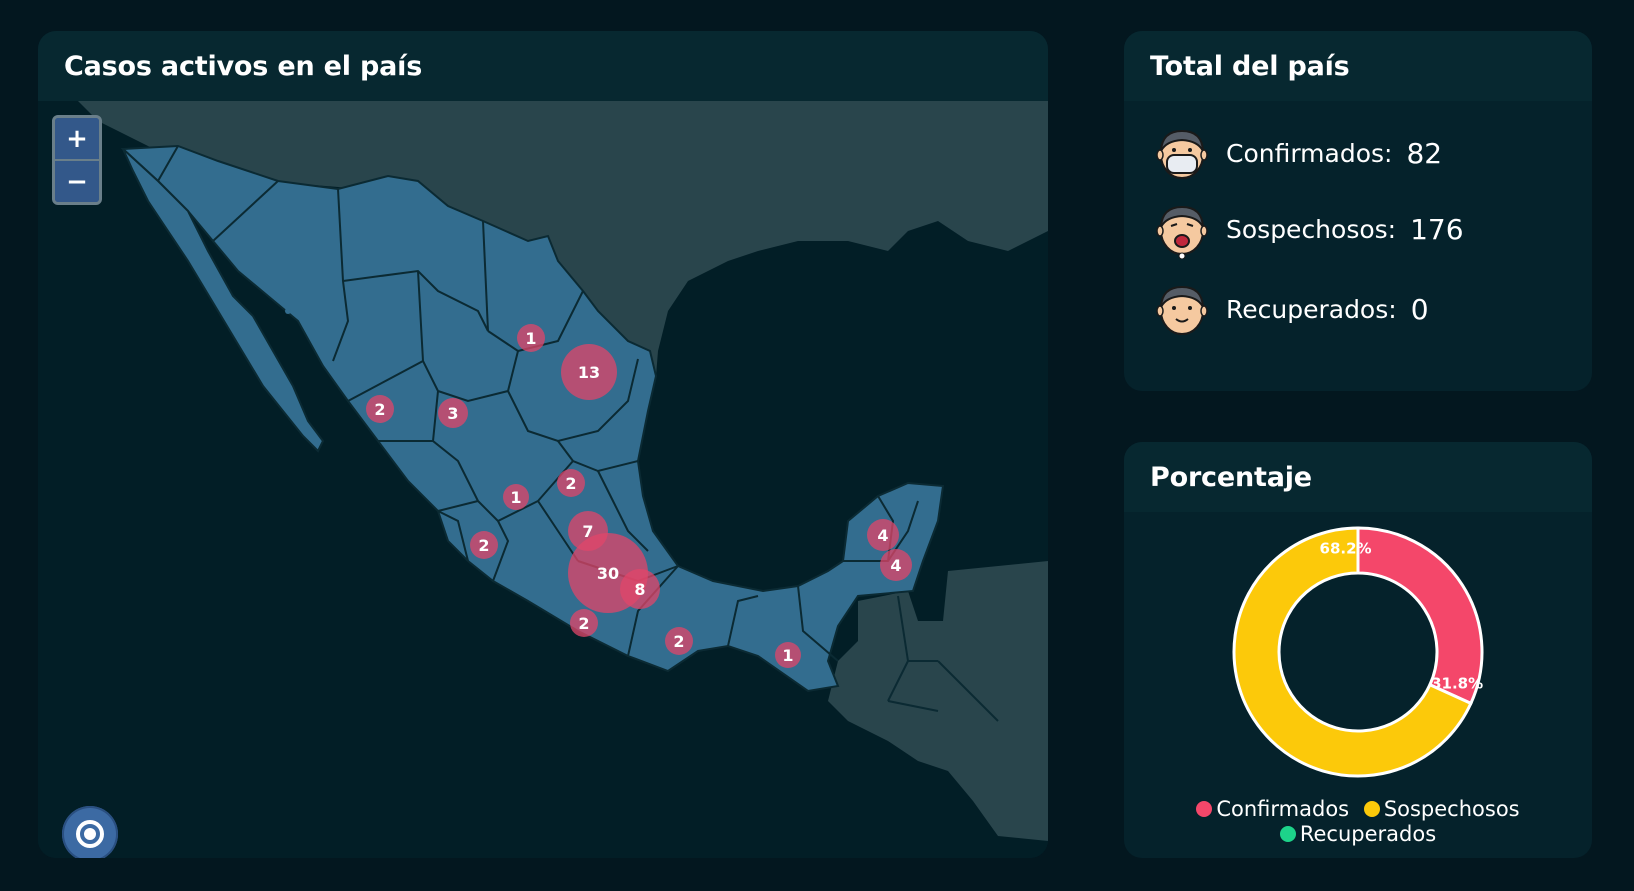 The width and height of the screenshot is (1634, 891). What do you see at coordinates (1352, 652) in the screenshot?
I see `donut-slice-sospechosos` at bounding box center [1352, 652].